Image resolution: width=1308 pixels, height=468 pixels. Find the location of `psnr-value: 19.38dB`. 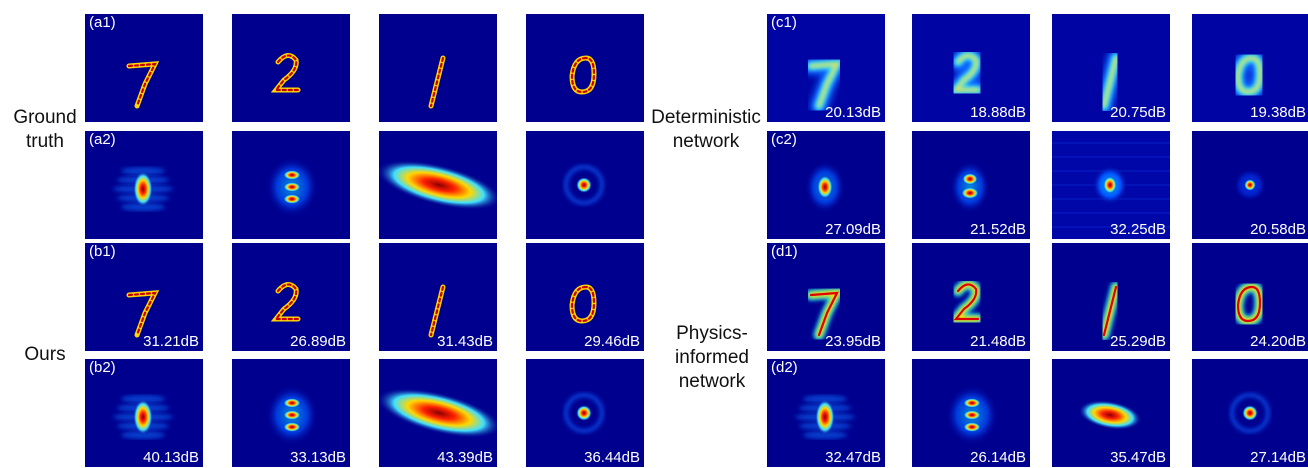

psnr-value: 19.38dB is located at coordinates (1278, 112).